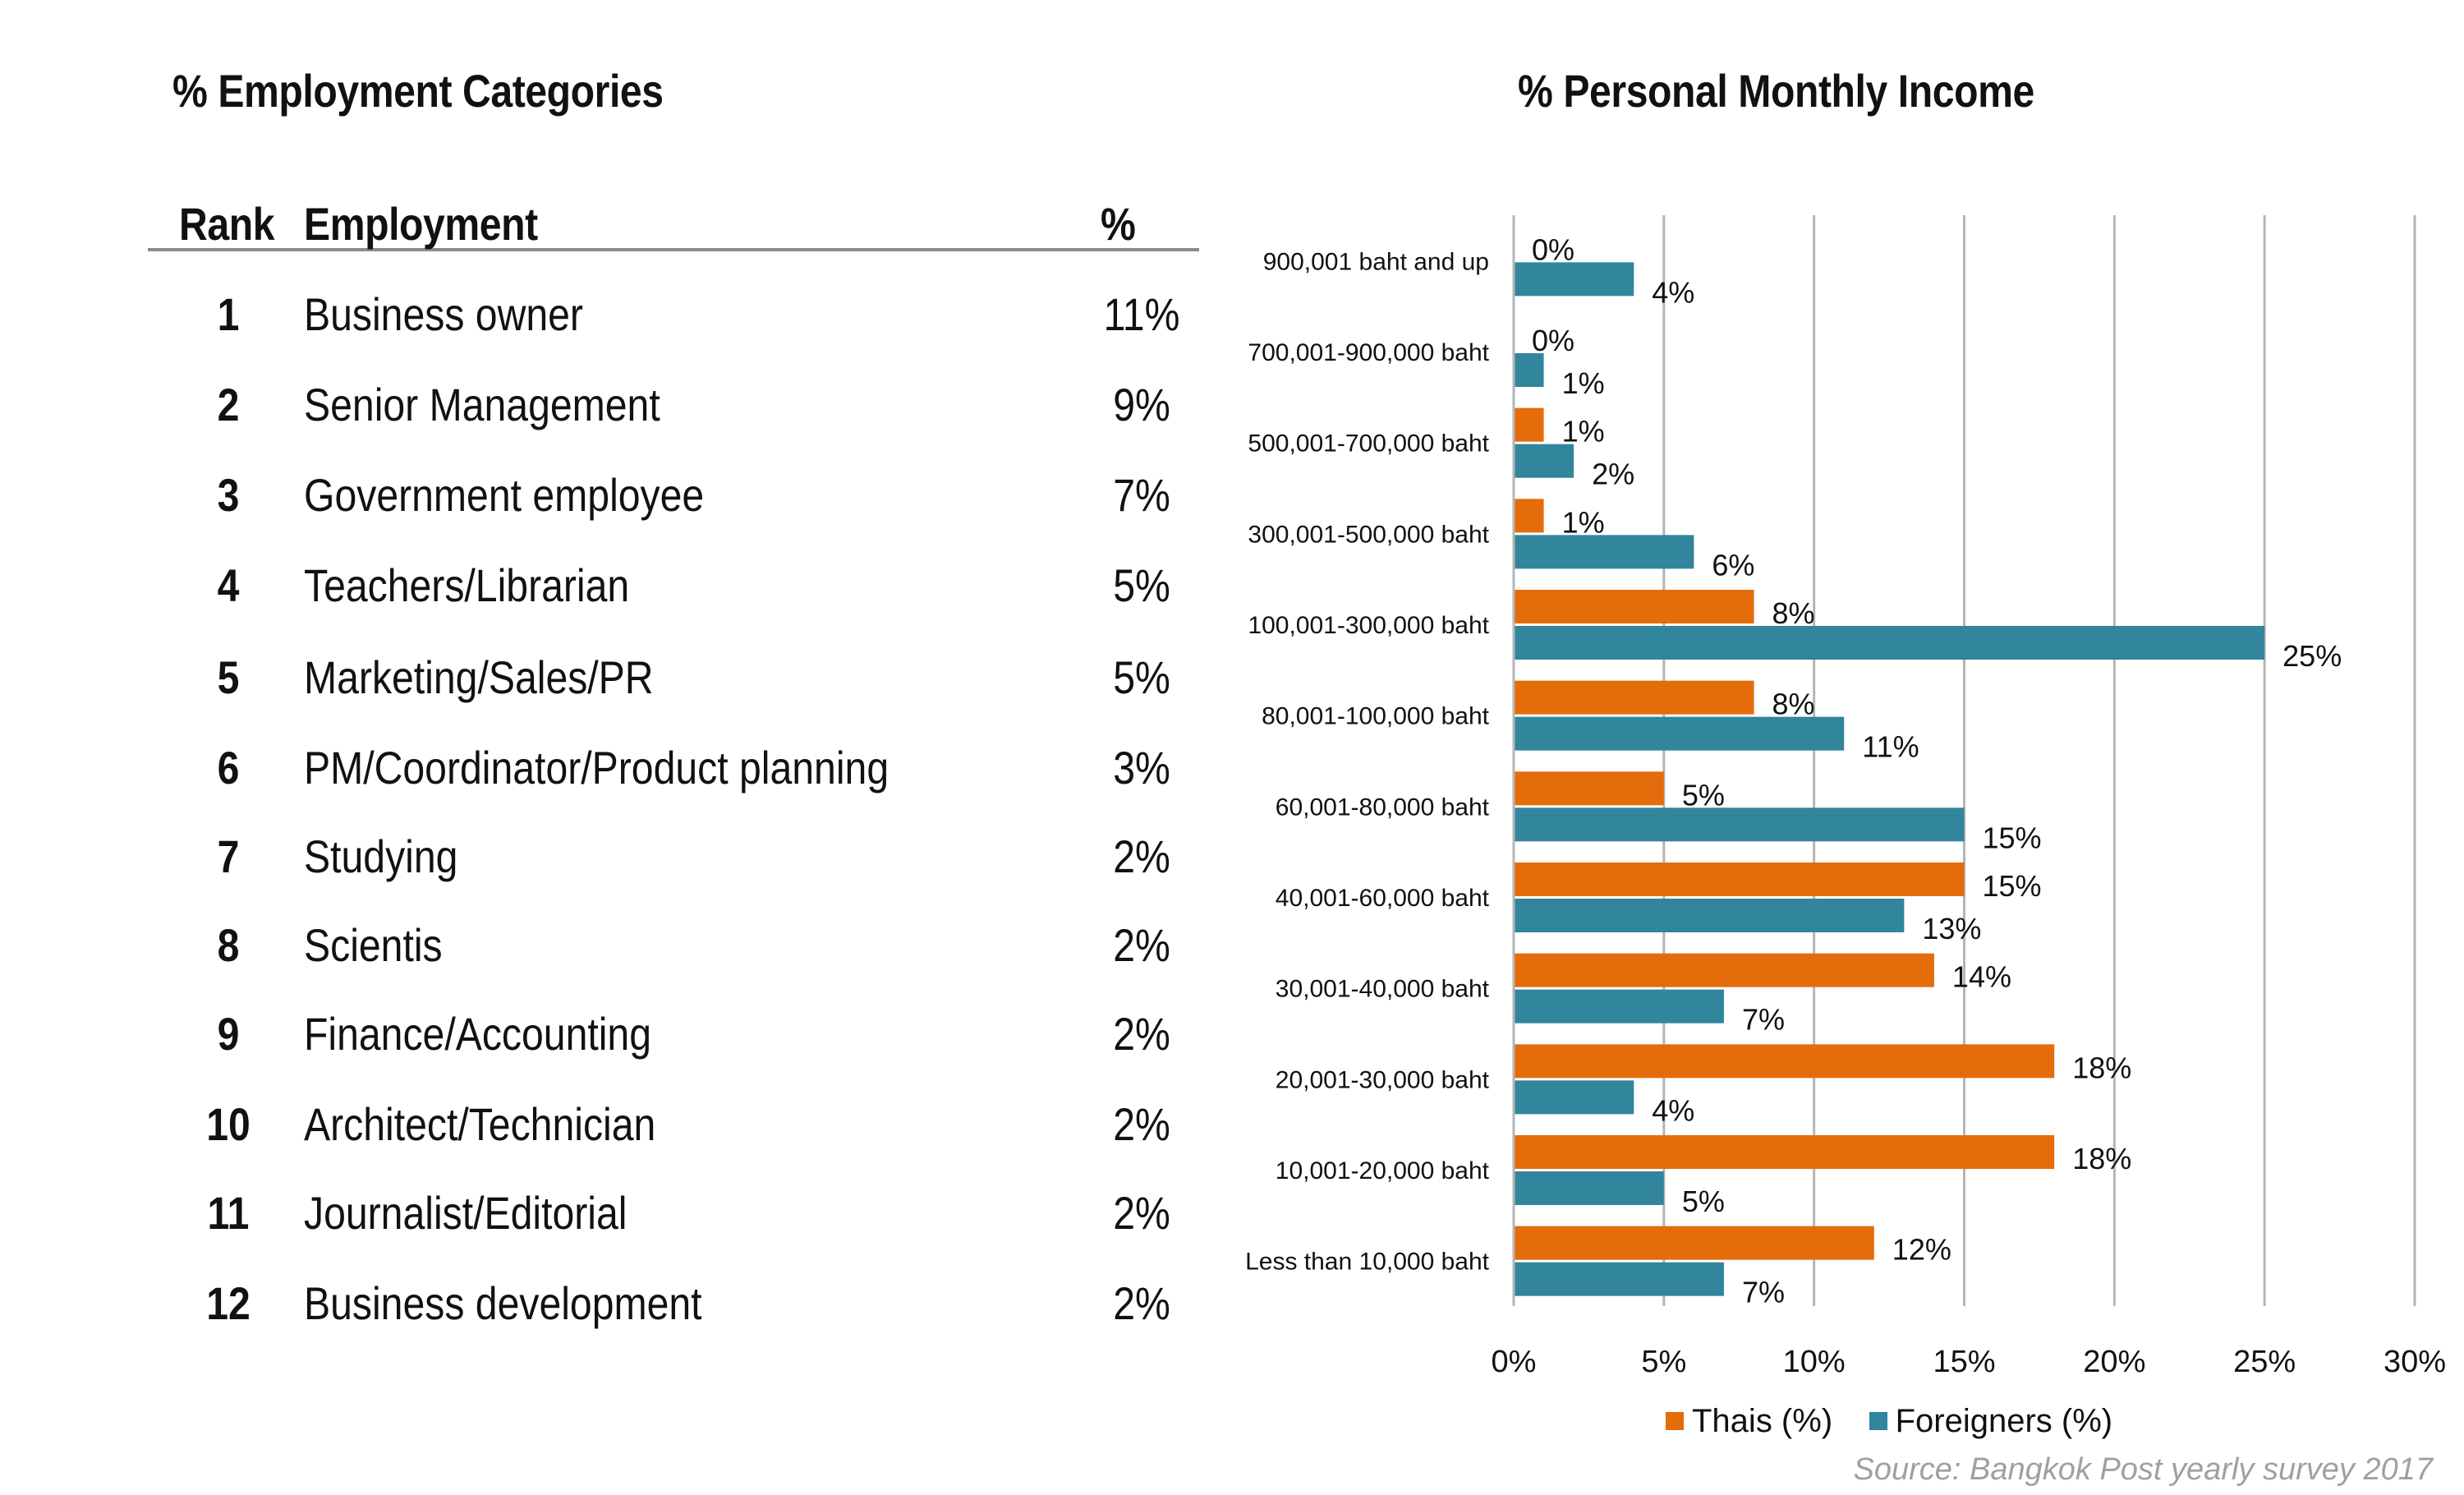 This screenshot has height=1495, width=2464. Describe the element at coordinates (1514, 1362) in the screenshot. I see `x-tick-label: 0%` at that location.